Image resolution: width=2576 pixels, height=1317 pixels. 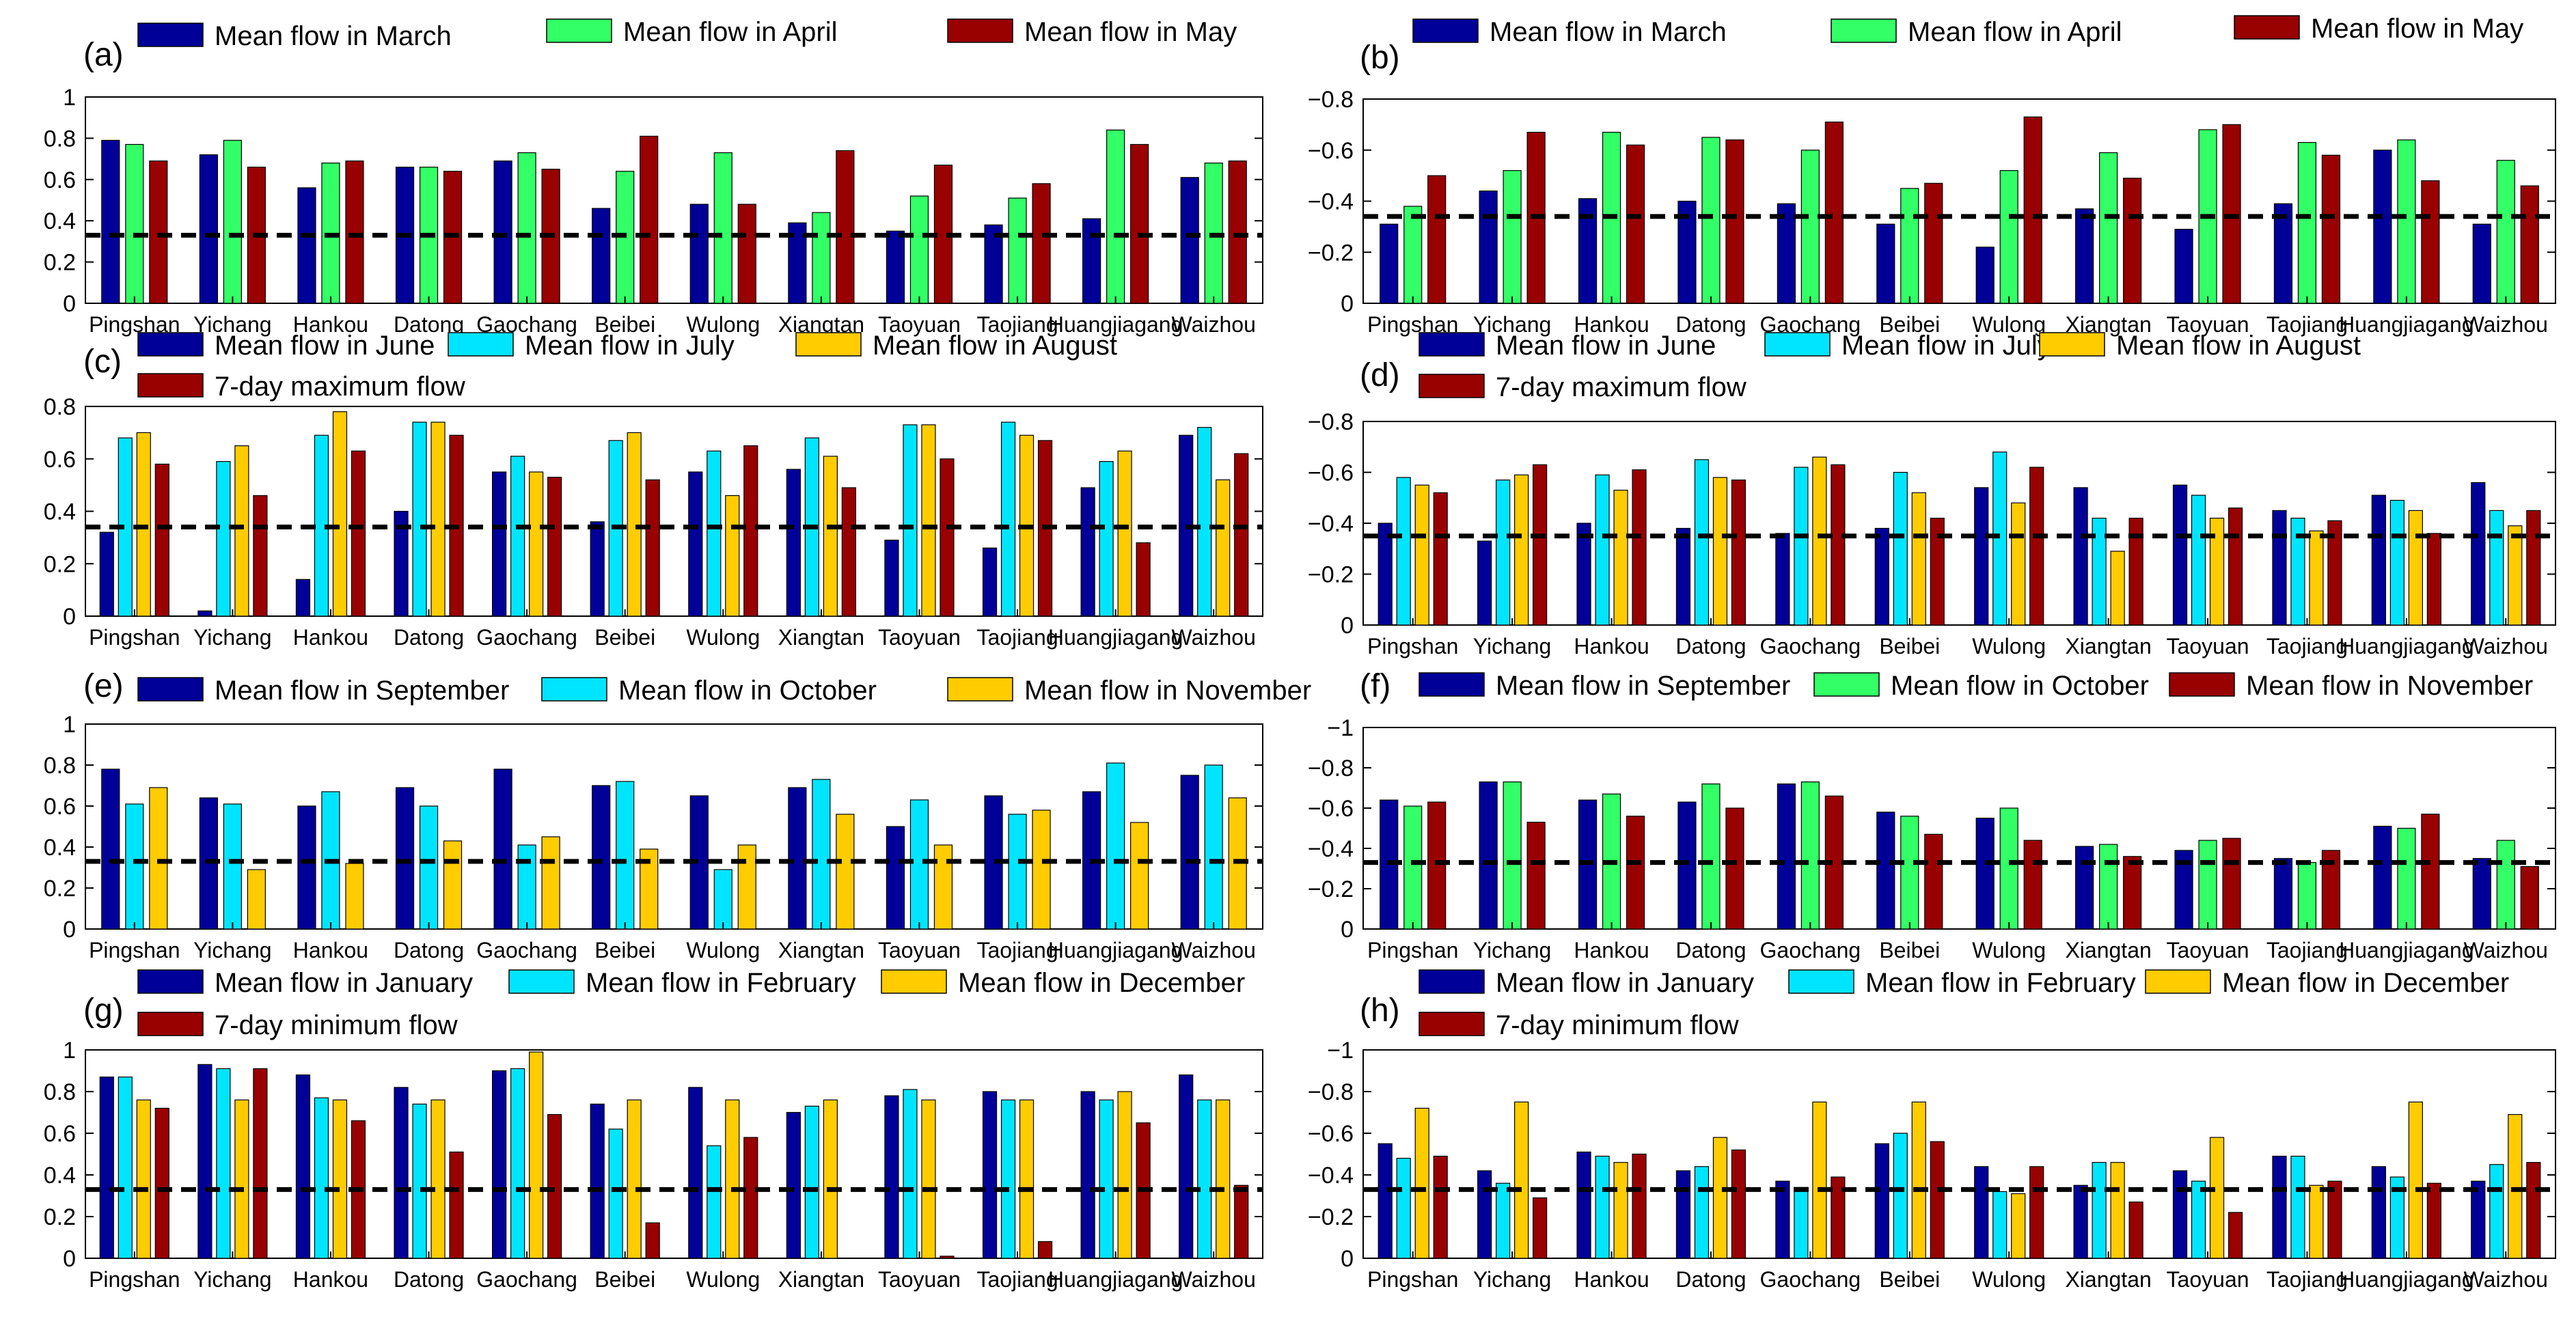 I want to click on bar-7-day-maximum-flow-taoyuan, so click(x=2235, y=567).